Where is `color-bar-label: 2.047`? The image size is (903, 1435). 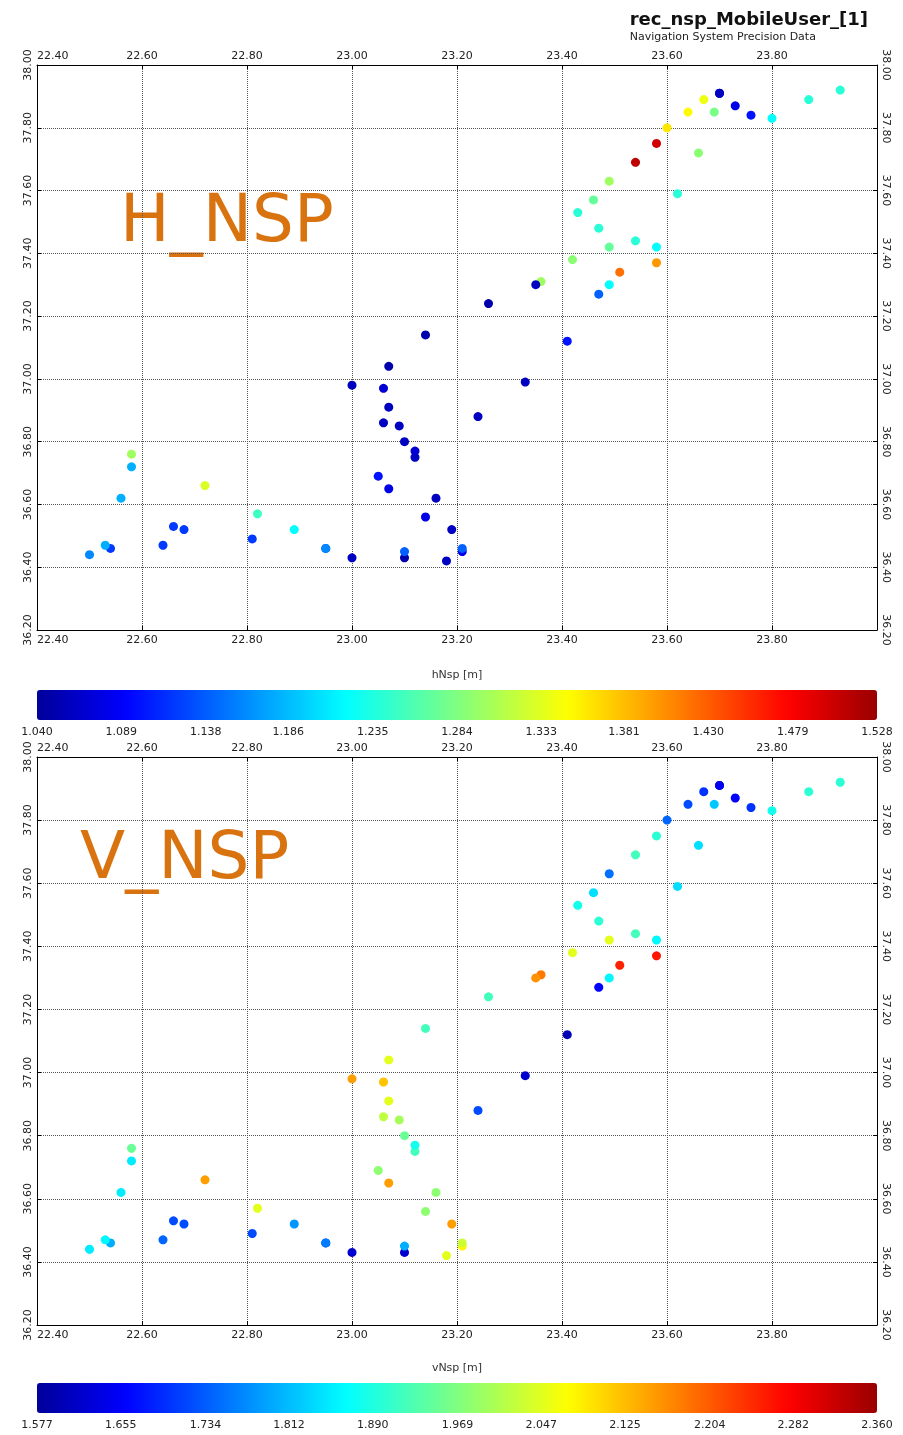
color-bar-label: 2.047 is located at coordinates (541, 1424).